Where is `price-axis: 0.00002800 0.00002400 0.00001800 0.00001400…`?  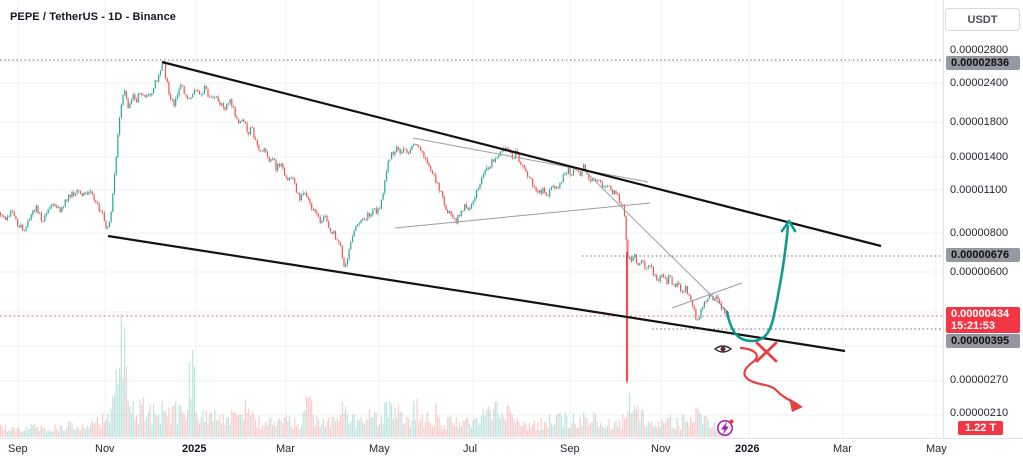
price-axis: 0.00002800 0.00002400 0.00001800 0.00001400… is located at coordinates (983, 219).